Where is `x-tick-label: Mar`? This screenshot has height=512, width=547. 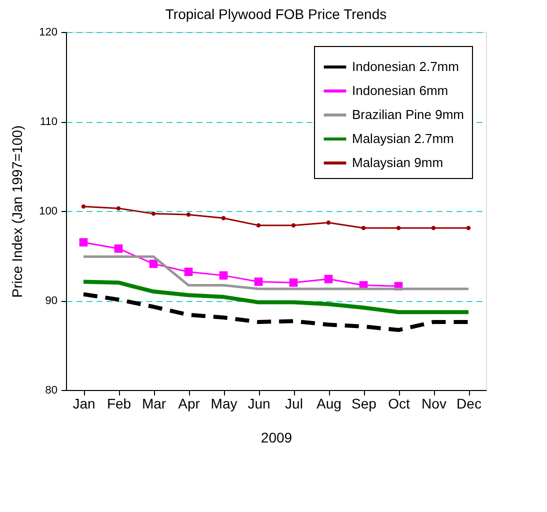 x-tick-label: Mar is located at coordinates (154, 404).